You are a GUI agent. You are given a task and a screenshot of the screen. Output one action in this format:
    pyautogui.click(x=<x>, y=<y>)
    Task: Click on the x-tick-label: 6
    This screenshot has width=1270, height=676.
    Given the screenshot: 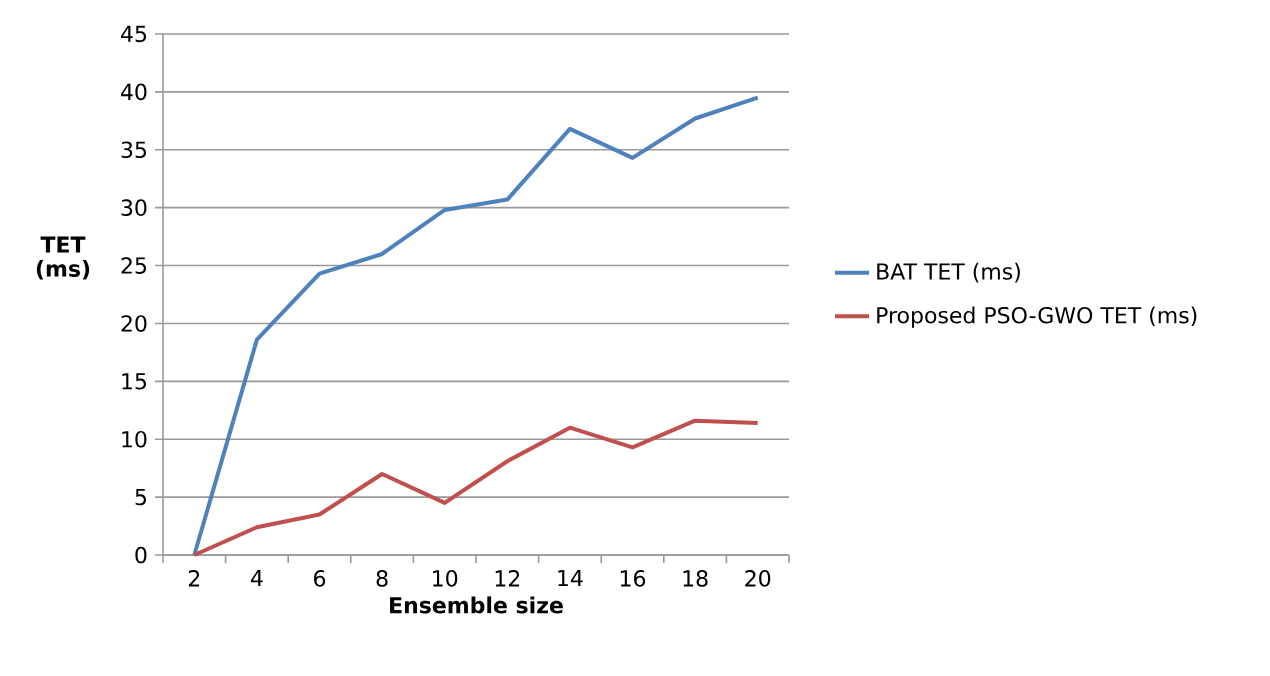 What is the action you would take?
    pyautogui.click(x=320, y=578)
    